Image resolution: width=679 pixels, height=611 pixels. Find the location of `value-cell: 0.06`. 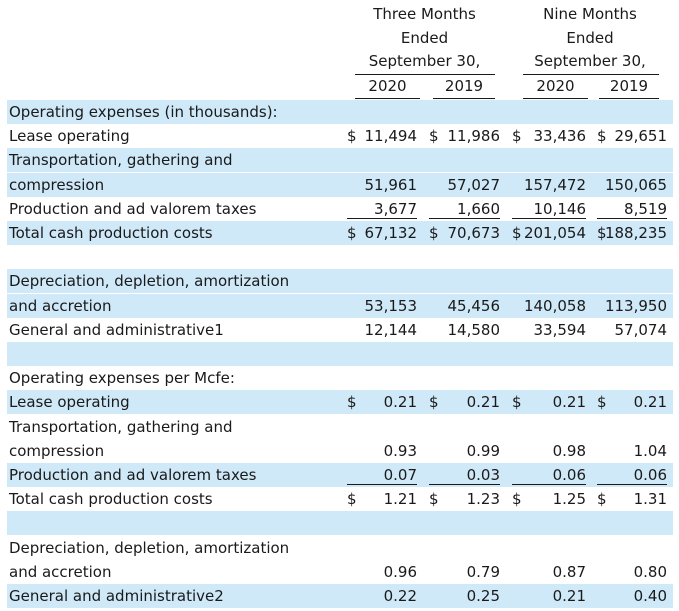

value-cell: 0.06 is located at coordinates (549, 474).